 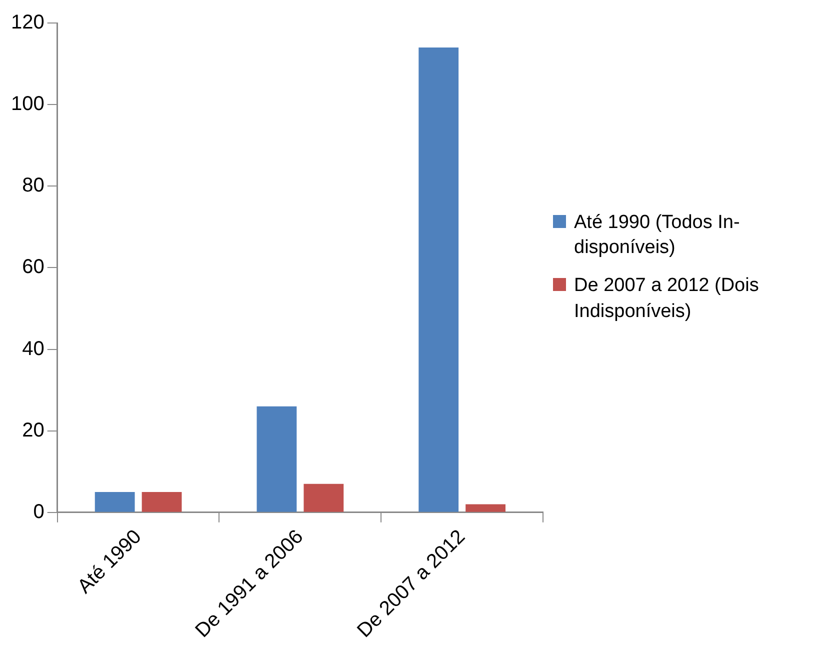 What do you see at coordinates (33, 185) in the screenshot?
I see `y-tick-label: 80` at bounding box center [33, 185].